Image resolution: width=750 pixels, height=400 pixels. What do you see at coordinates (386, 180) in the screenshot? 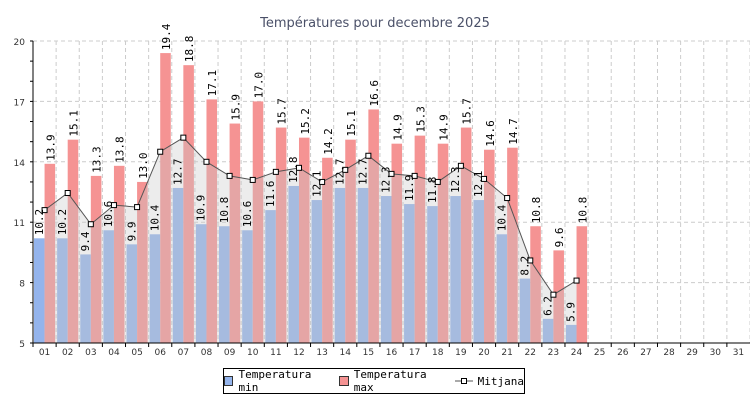
I see `data-label-min: 12.3` at bounding box center [386, 180].